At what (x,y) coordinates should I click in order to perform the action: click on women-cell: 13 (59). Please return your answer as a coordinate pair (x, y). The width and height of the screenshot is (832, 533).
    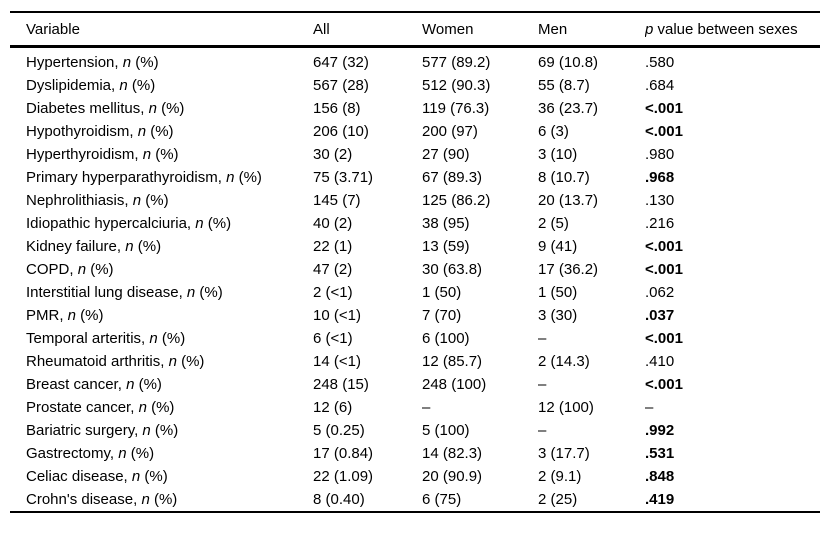
    Looking at the image, I should click on (446, 246).